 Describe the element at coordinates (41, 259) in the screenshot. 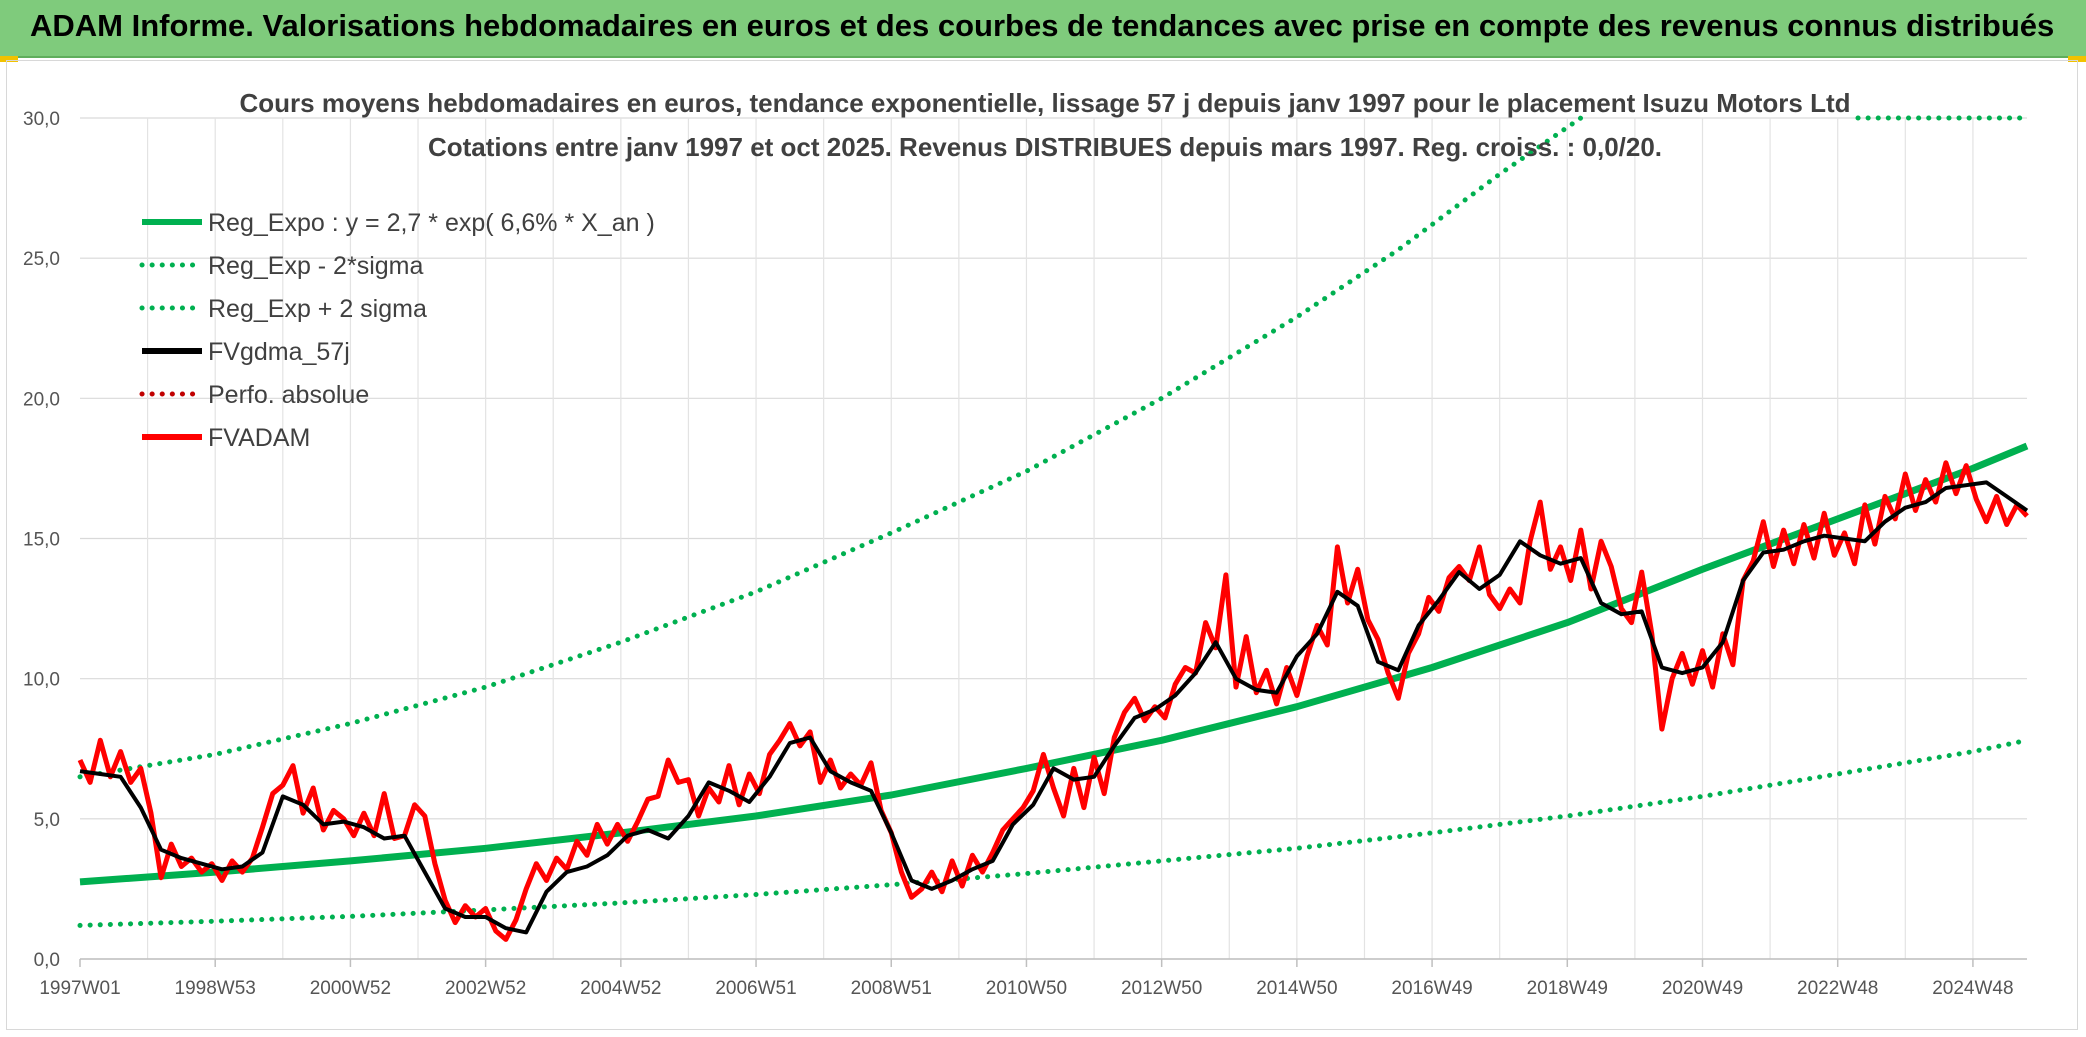

I see `y-tick-label: 25,0` at that location.